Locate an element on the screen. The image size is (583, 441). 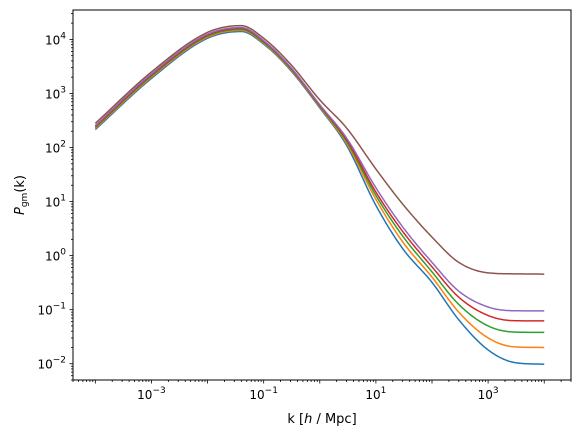
y-tick-label: 10⁴ is located at coordinates (55, 39).